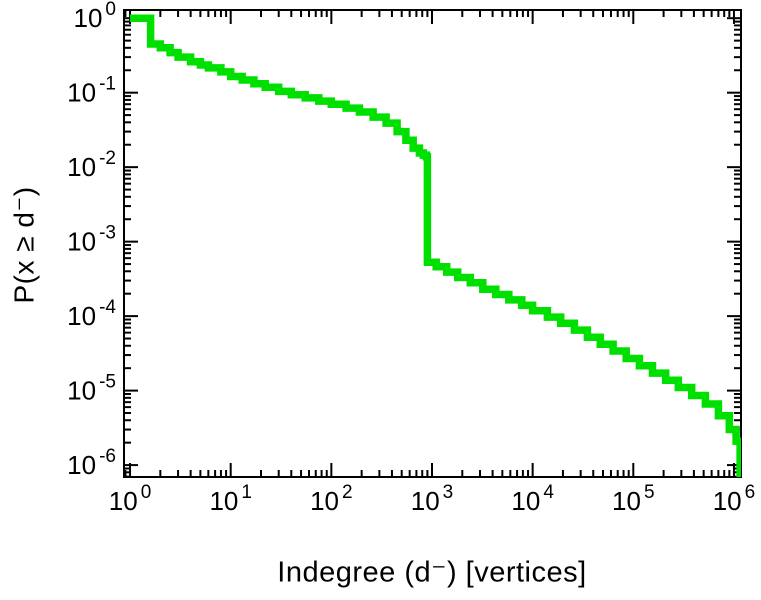 The image size is (761, 600). I want to click on y-tick-label: 10 -4, so click(91, 314).